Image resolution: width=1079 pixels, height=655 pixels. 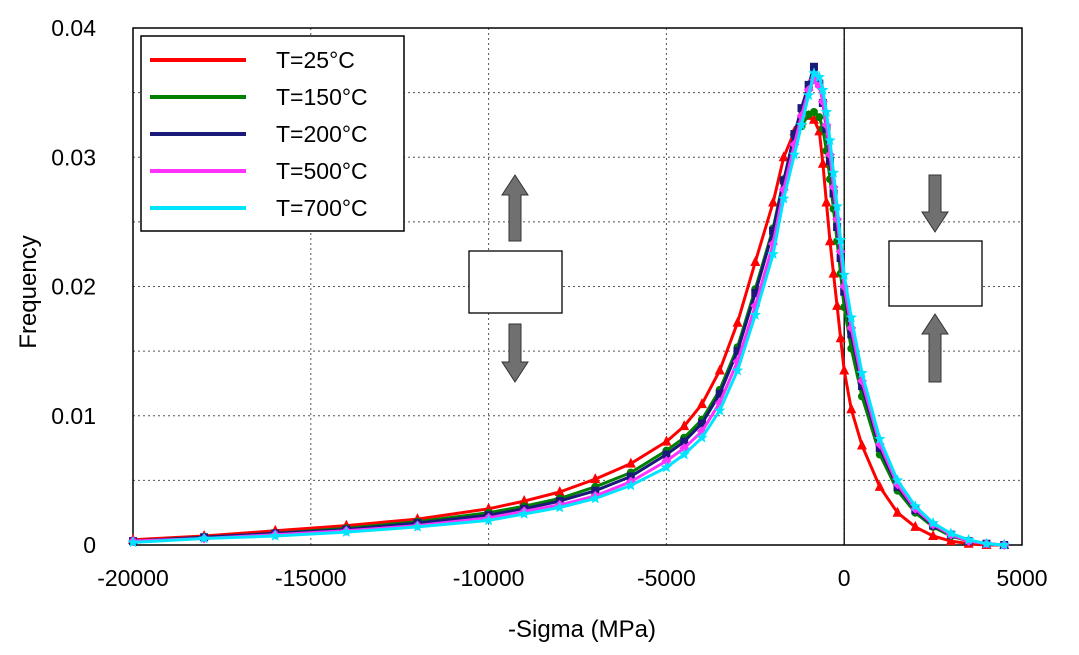 What do you see at coordinates (89, 545) in the screenshot?
I see `y-tick-label: 0` at bounding box center [89, 545].